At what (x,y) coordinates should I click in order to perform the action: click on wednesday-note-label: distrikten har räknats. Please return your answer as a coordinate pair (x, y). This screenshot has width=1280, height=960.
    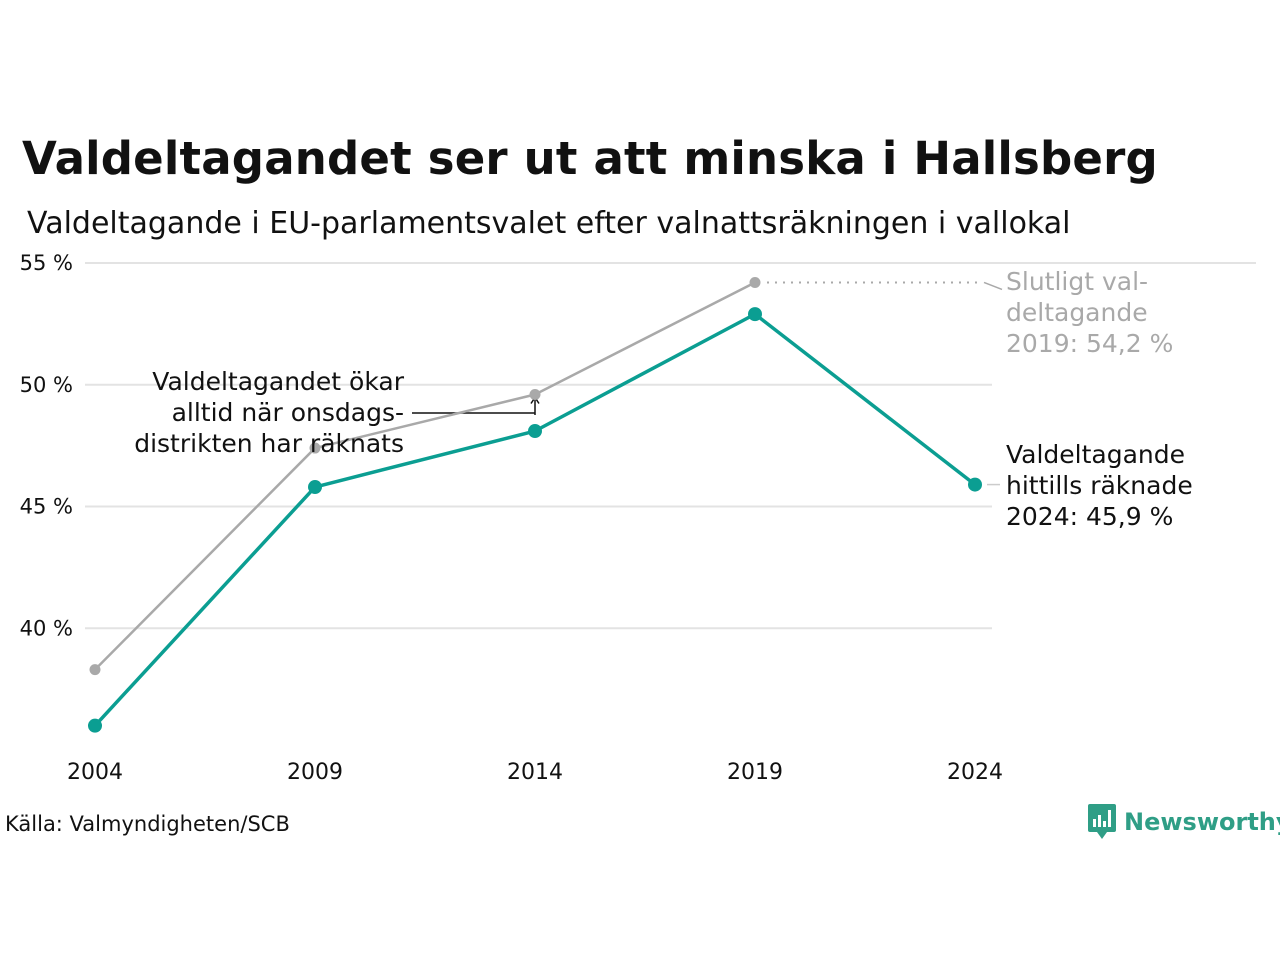
    Looking at the image, I should click on (269, 443).